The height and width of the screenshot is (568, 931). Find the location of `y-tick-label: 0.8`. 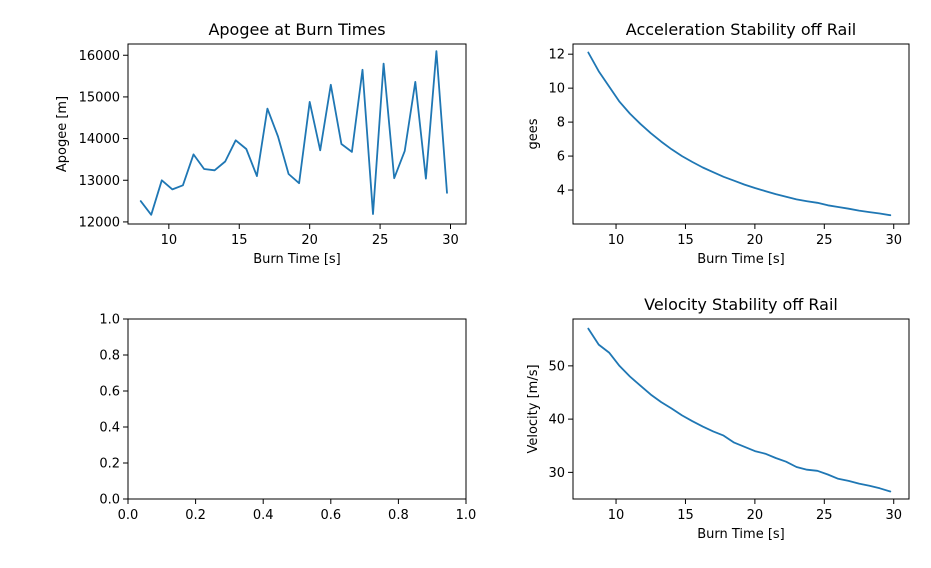

y-tick-label: 0.8 is located at coordinates (109, 356).